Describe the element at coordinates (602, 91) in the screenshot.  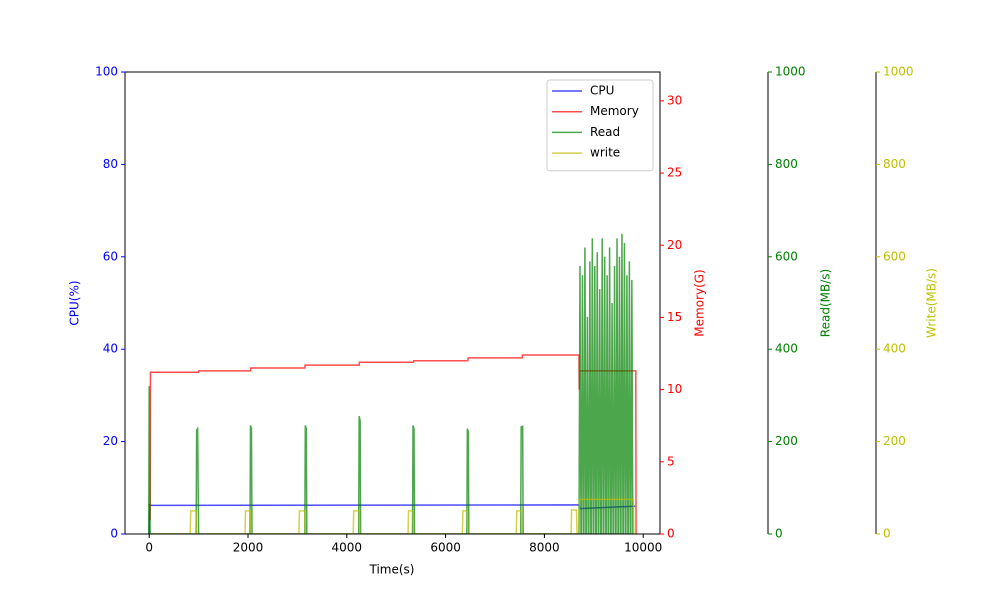
I see `legend-label: CPU` at that location.